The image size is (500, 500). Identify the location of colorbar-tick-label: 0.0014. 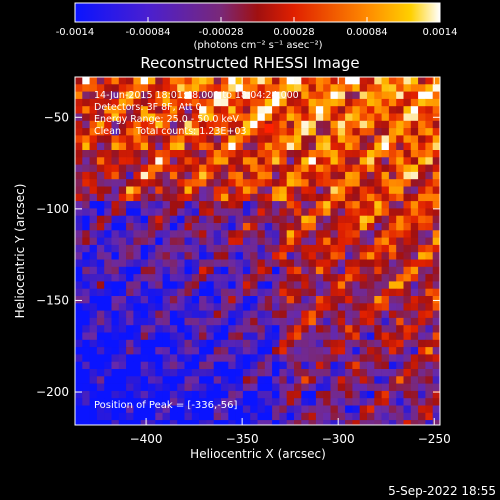
(440, 32).